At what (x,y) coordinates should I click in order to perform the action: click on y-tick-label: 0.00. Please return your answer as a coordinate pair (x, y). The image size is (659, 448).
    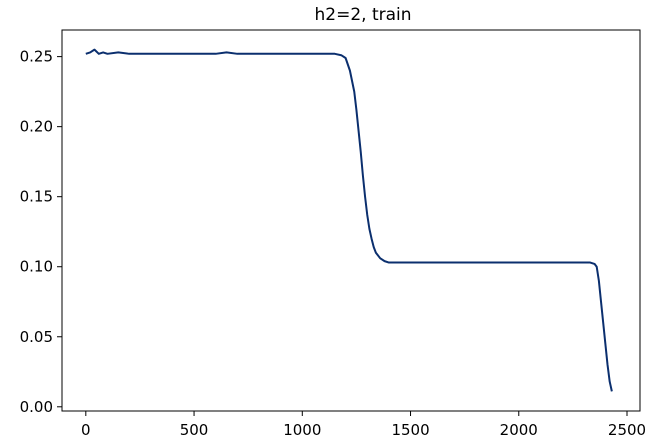
    Looking at the image, I should click on (36, 407).